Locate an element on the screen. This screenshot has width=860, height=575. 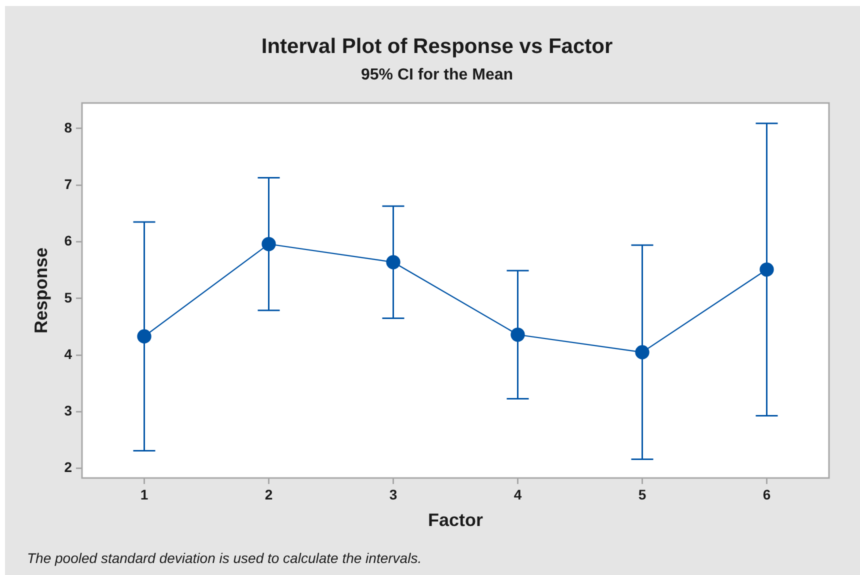
x-tick-label: 1 is located at coordinates (144, 494).